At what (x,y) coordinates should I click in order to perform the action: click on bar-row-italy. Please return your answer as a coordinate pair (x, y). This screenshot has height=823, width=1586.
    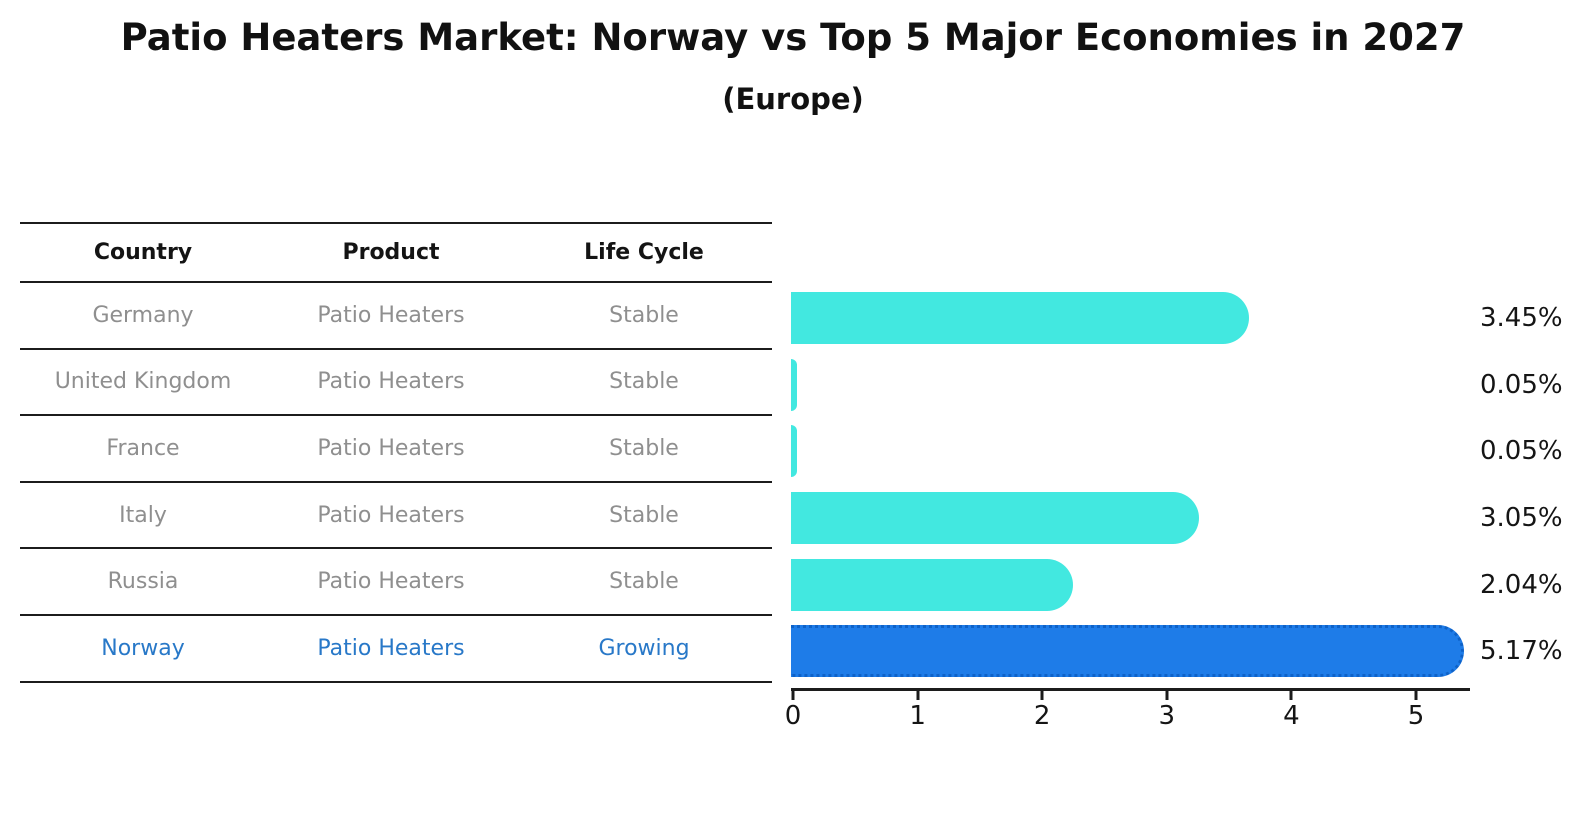
    Looking at the image, I should click on (1141, 518).